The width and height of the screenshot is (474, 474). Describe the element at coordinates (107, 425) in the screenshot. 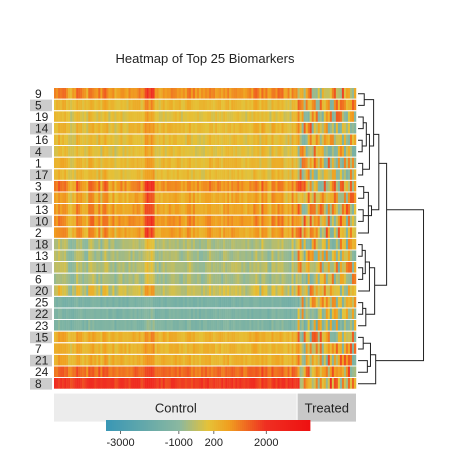

I see `legend-swatch` at that location.